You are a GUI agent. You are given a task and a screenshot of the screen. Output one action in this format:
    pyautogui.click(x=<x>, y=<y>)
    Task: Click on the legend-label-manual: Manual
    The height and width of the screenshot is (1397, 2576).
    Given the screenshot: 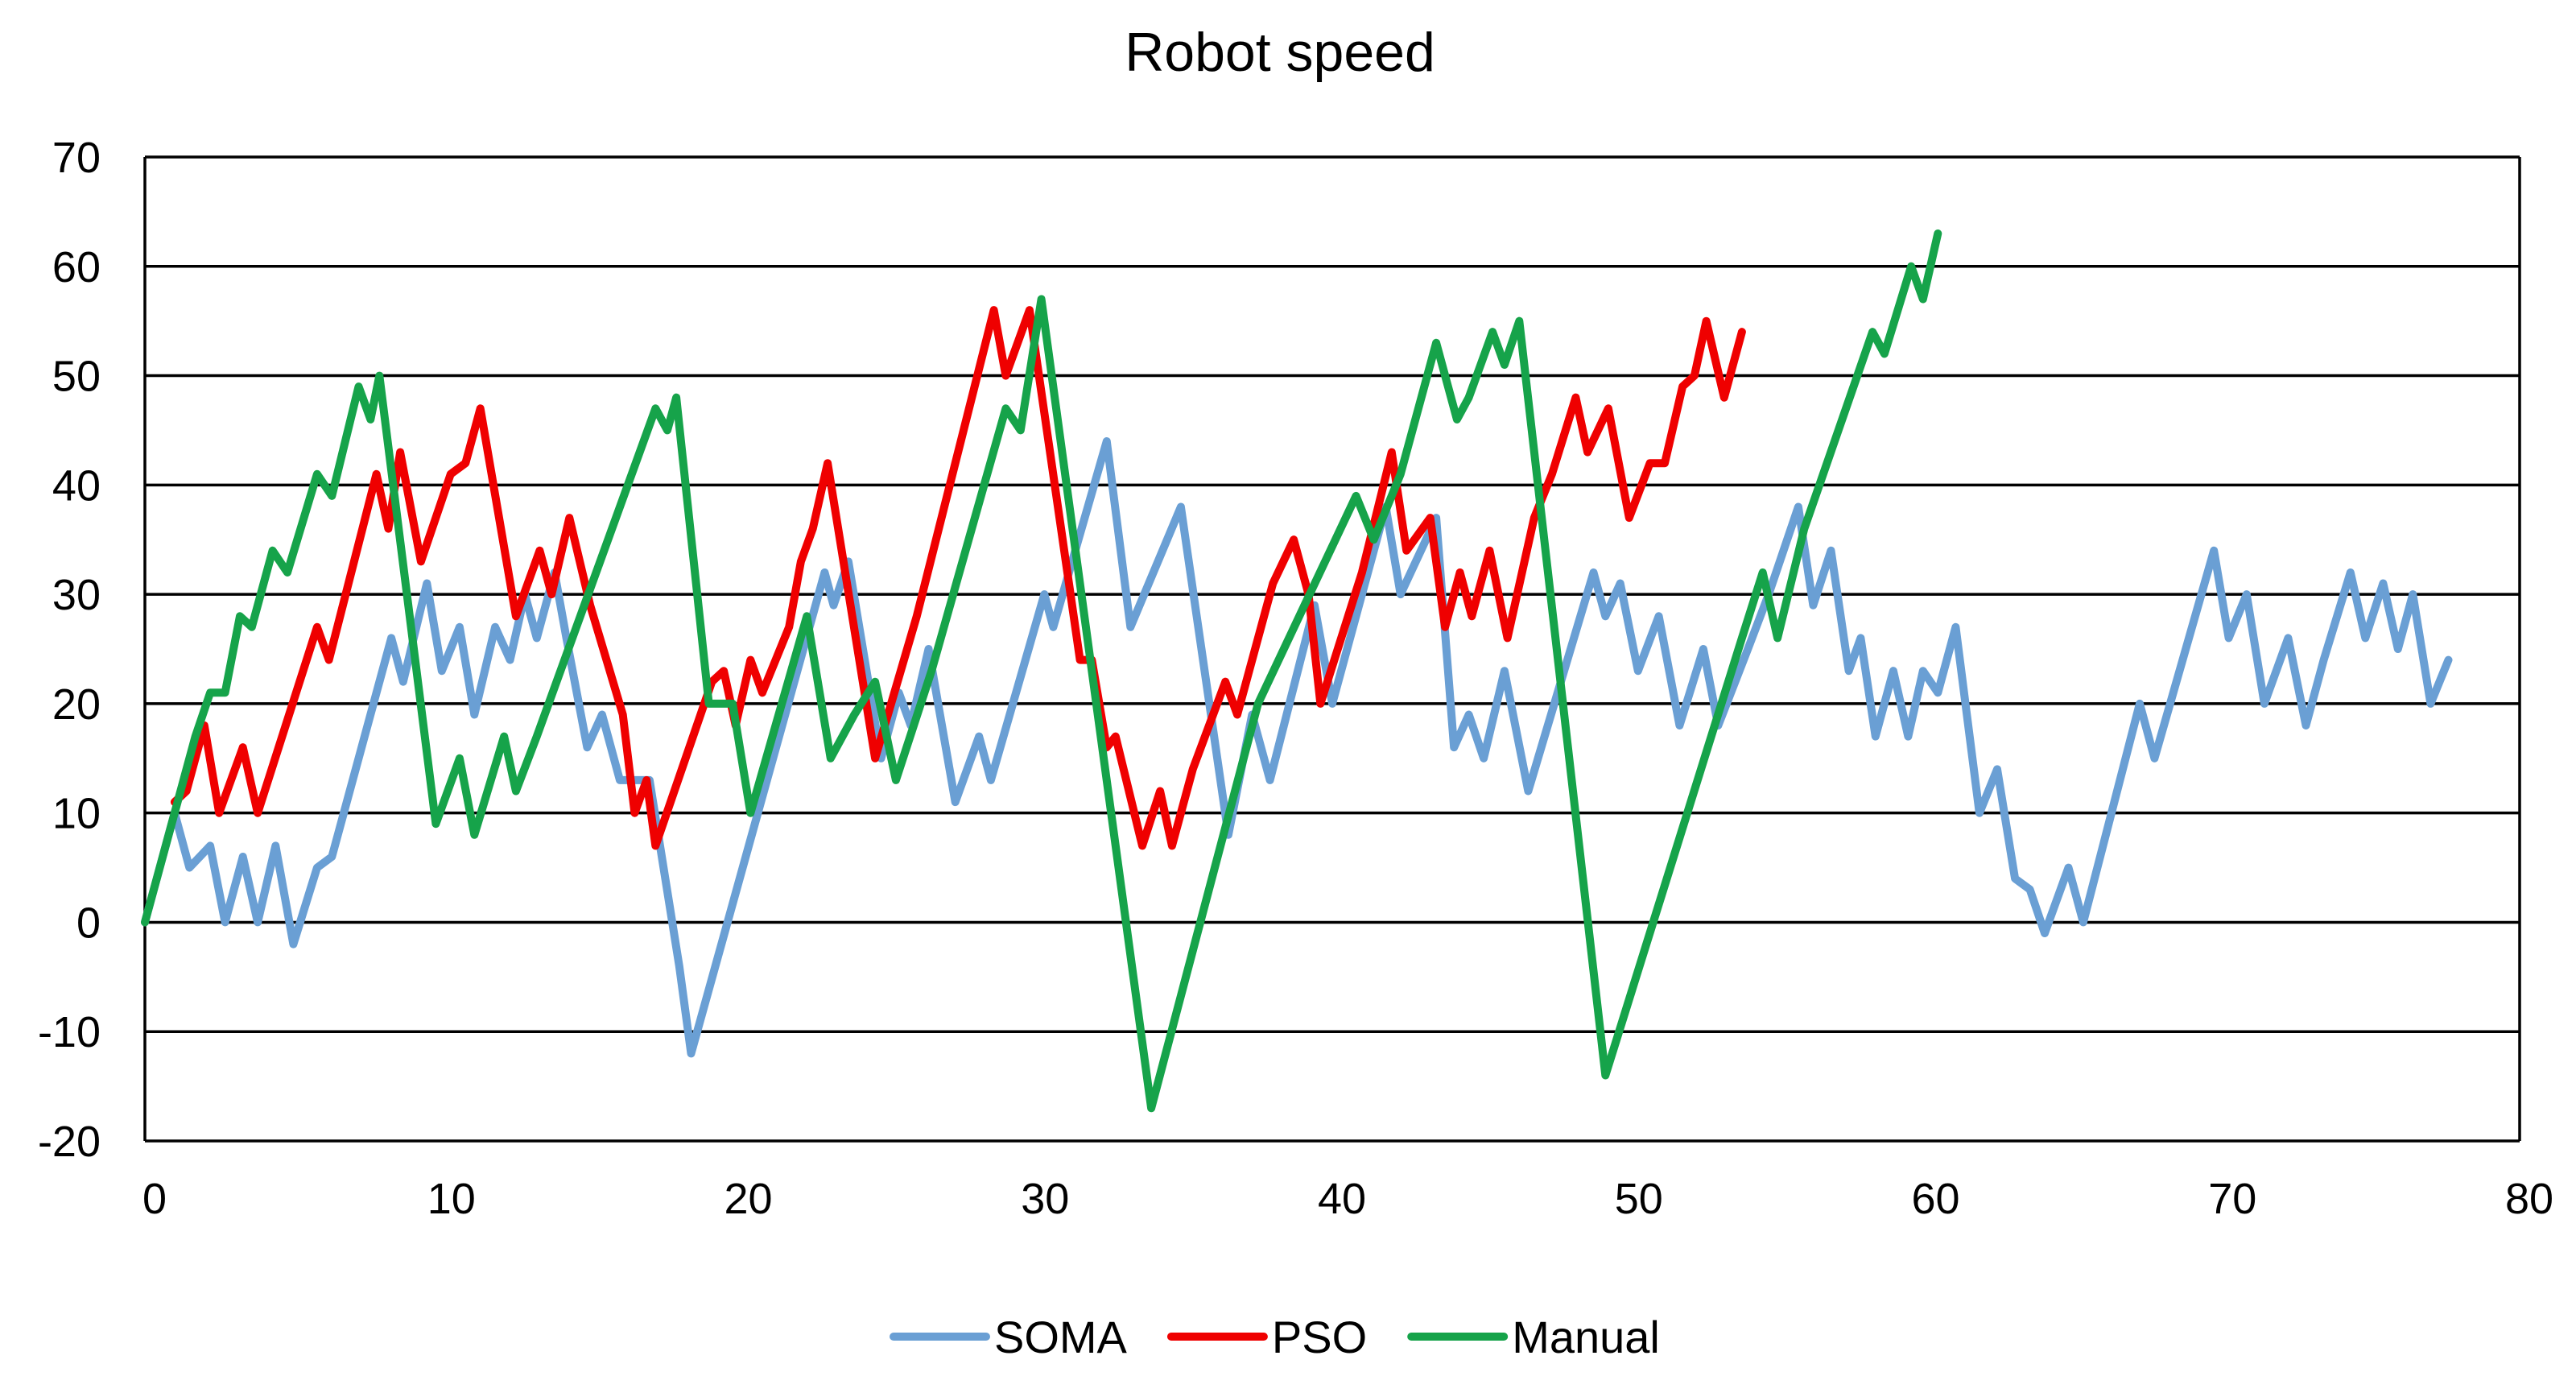 What is the action you would take?
    pyautogui.click(x=1586, y=1337)
    